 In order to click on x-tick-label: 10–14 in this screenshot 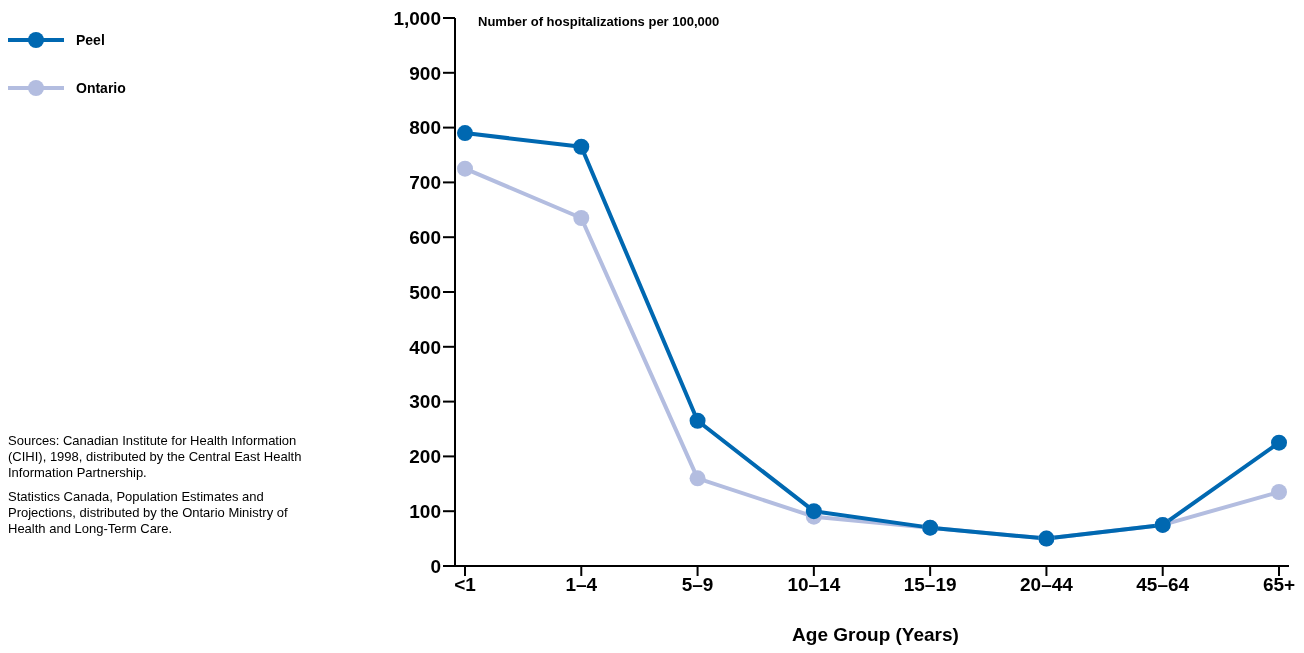, I will do `click(814, 585)`.